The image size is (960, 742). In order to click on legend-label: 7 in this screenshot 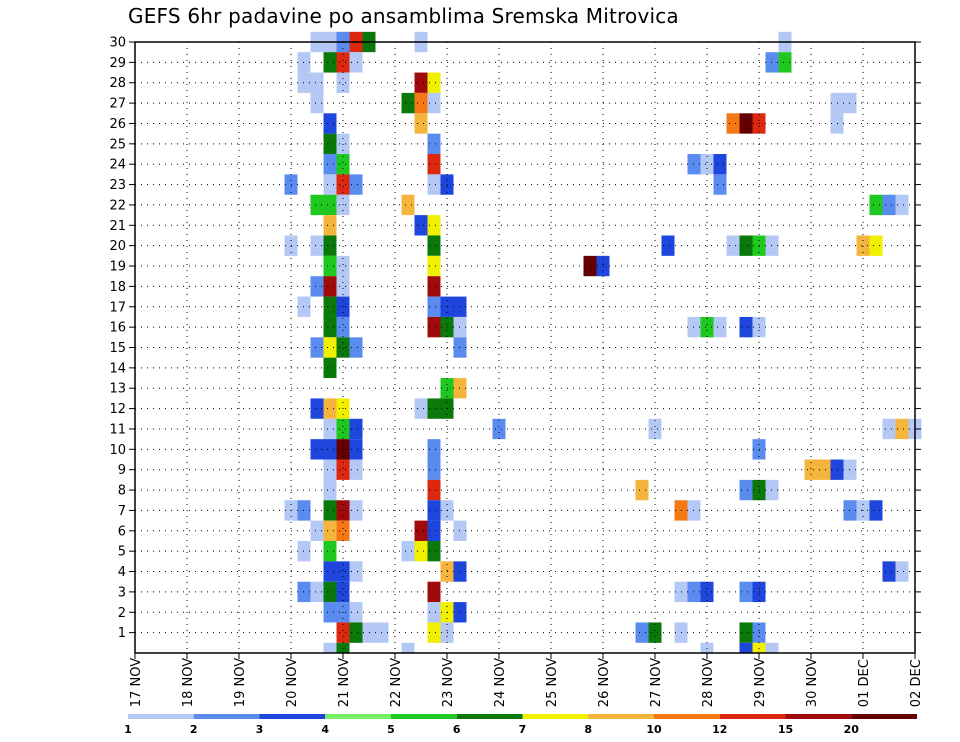, I will do `click(523, 729)`.